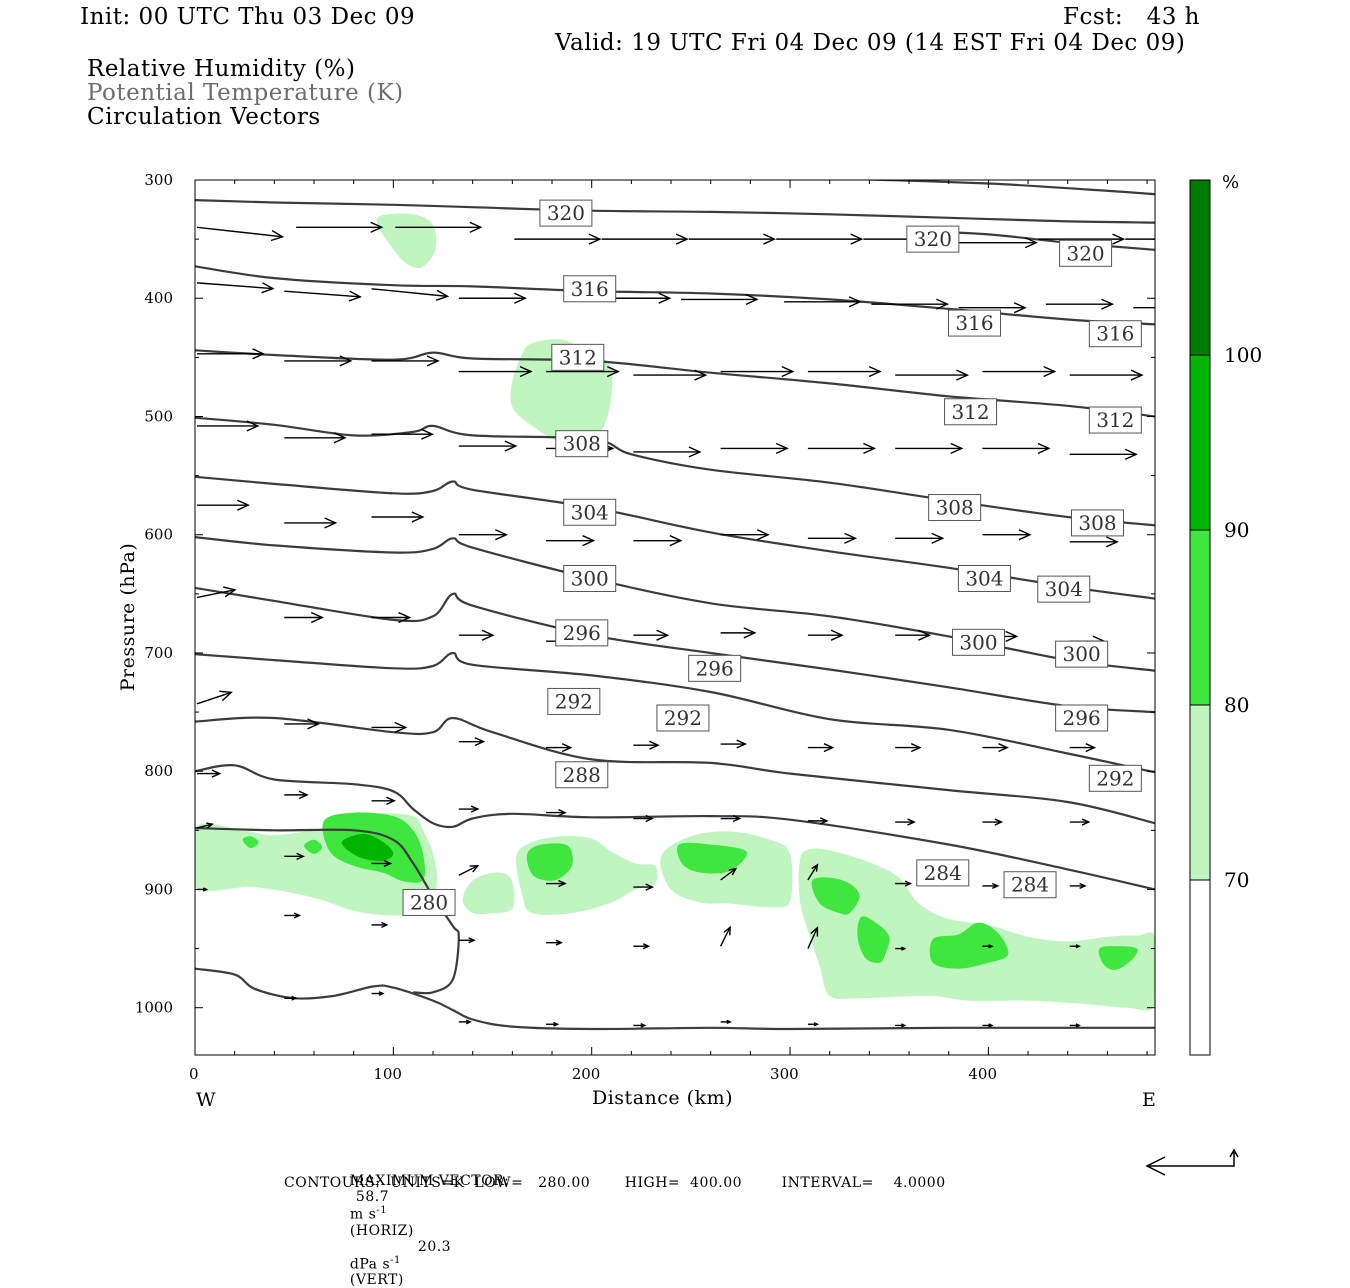 The width and height of the screenshot is (1350, 1288). What do you see at coordinates (382, 1210) in the screenshot?
I see `max-horiz-exp: -1` at bounding box center [382, 1210].